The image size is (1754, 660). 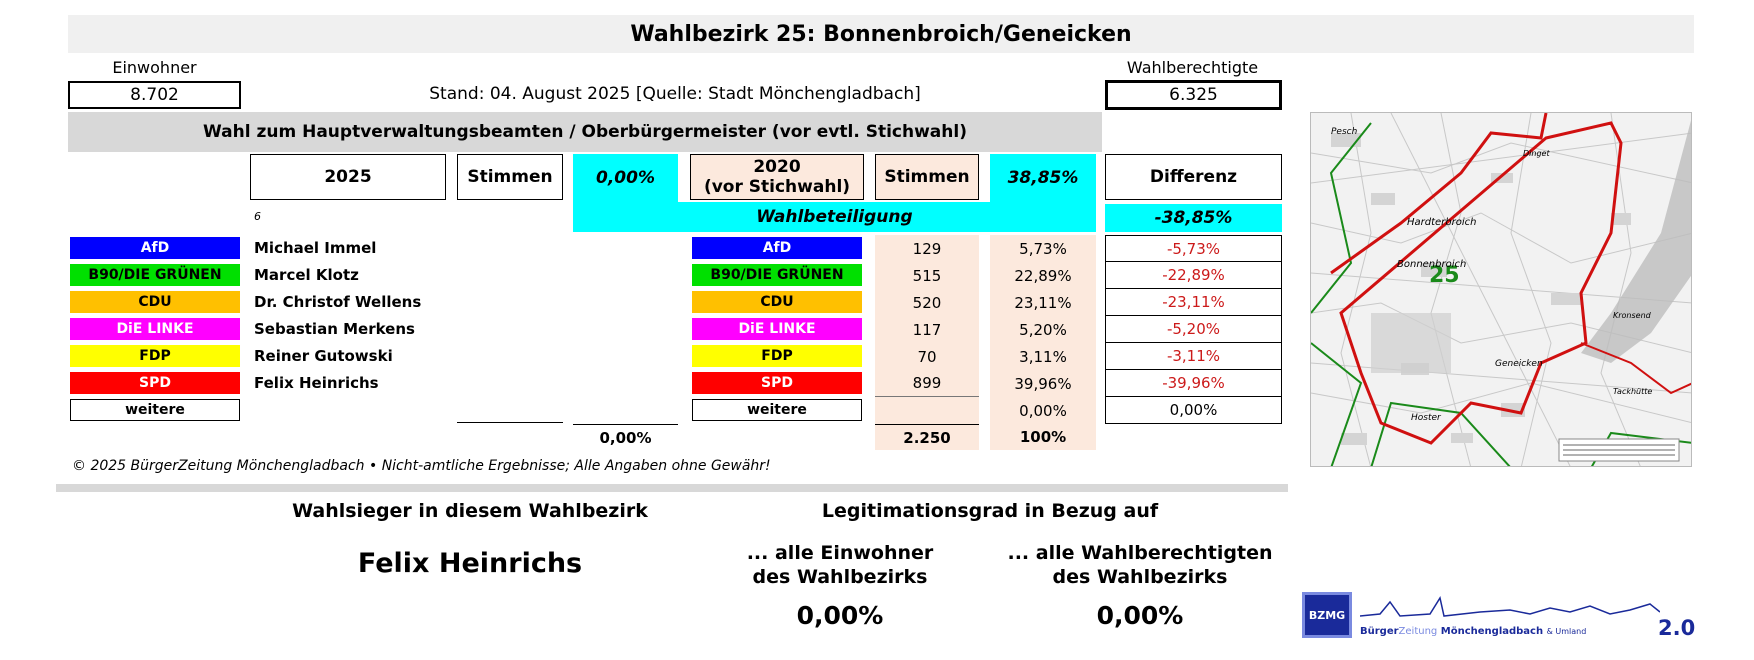 I want to click on header-pct-2025: 0,00%, so click(x=625, y=178).